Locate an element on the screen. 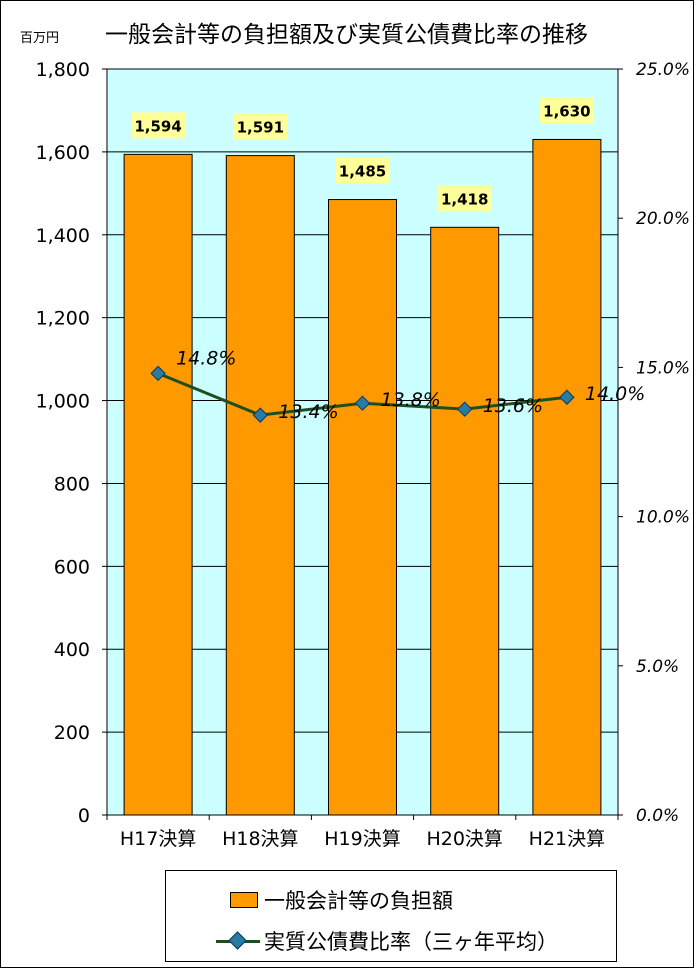 This screenshot has height=970, width=696. x-tick-label: H21決算 is located at coordinates (567, 839).